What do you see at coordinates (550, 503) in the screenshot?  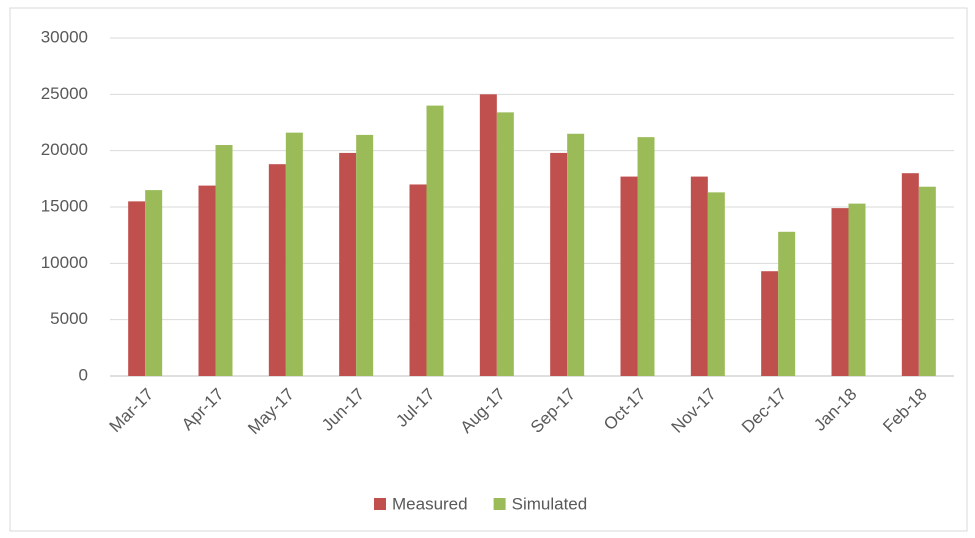 I see `legend-label: Simulated` at bounding box center [550, 503].